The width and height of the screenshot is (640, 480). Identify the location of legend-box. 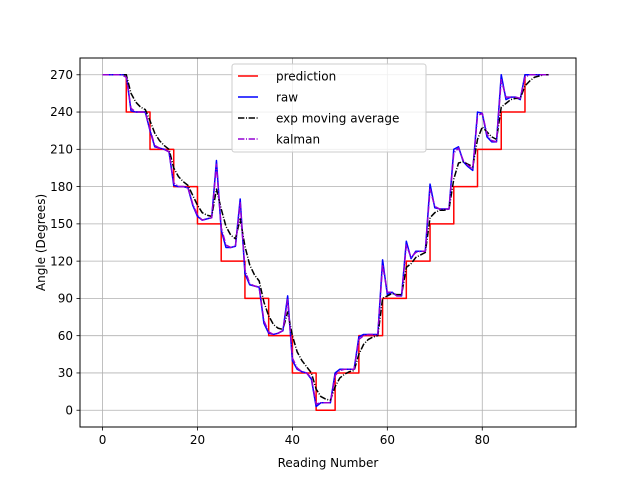
(329, 108).